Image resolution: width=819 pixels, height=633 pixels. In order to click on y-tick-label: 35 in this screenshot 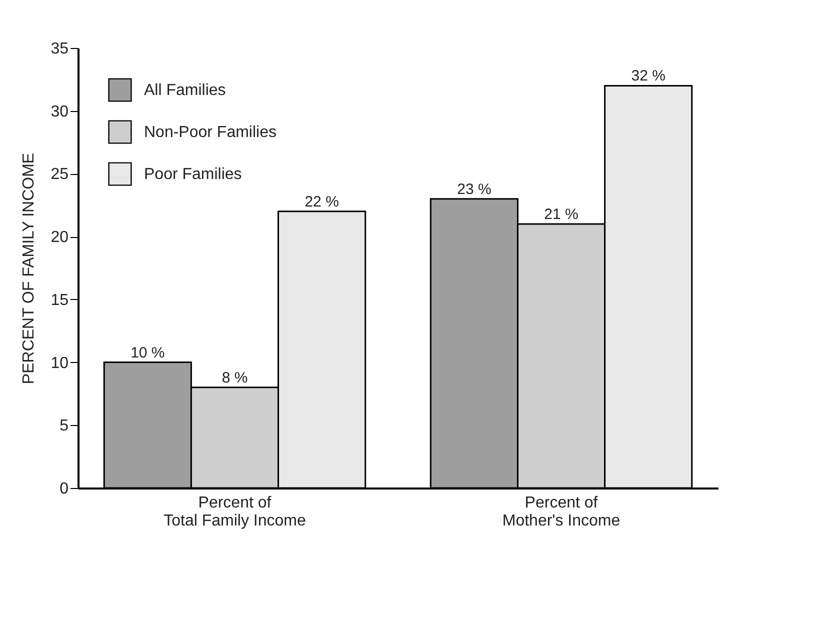, I will do `click(59, 49)`.